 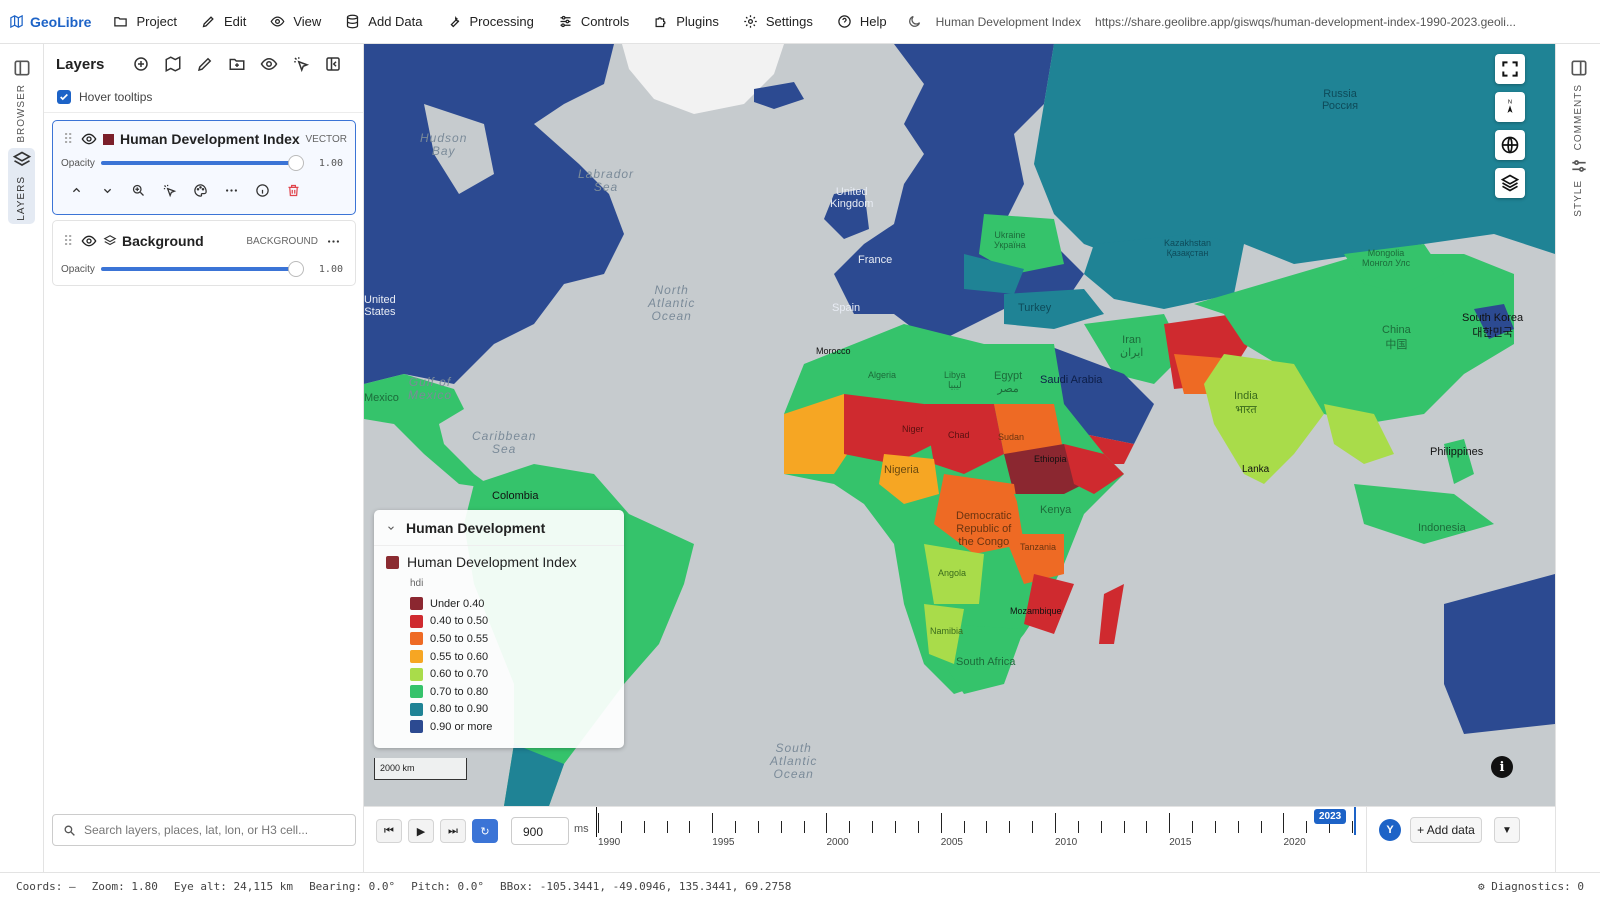 I want to click on hover-tooltips-checkbox, so click(x=64, y=97).